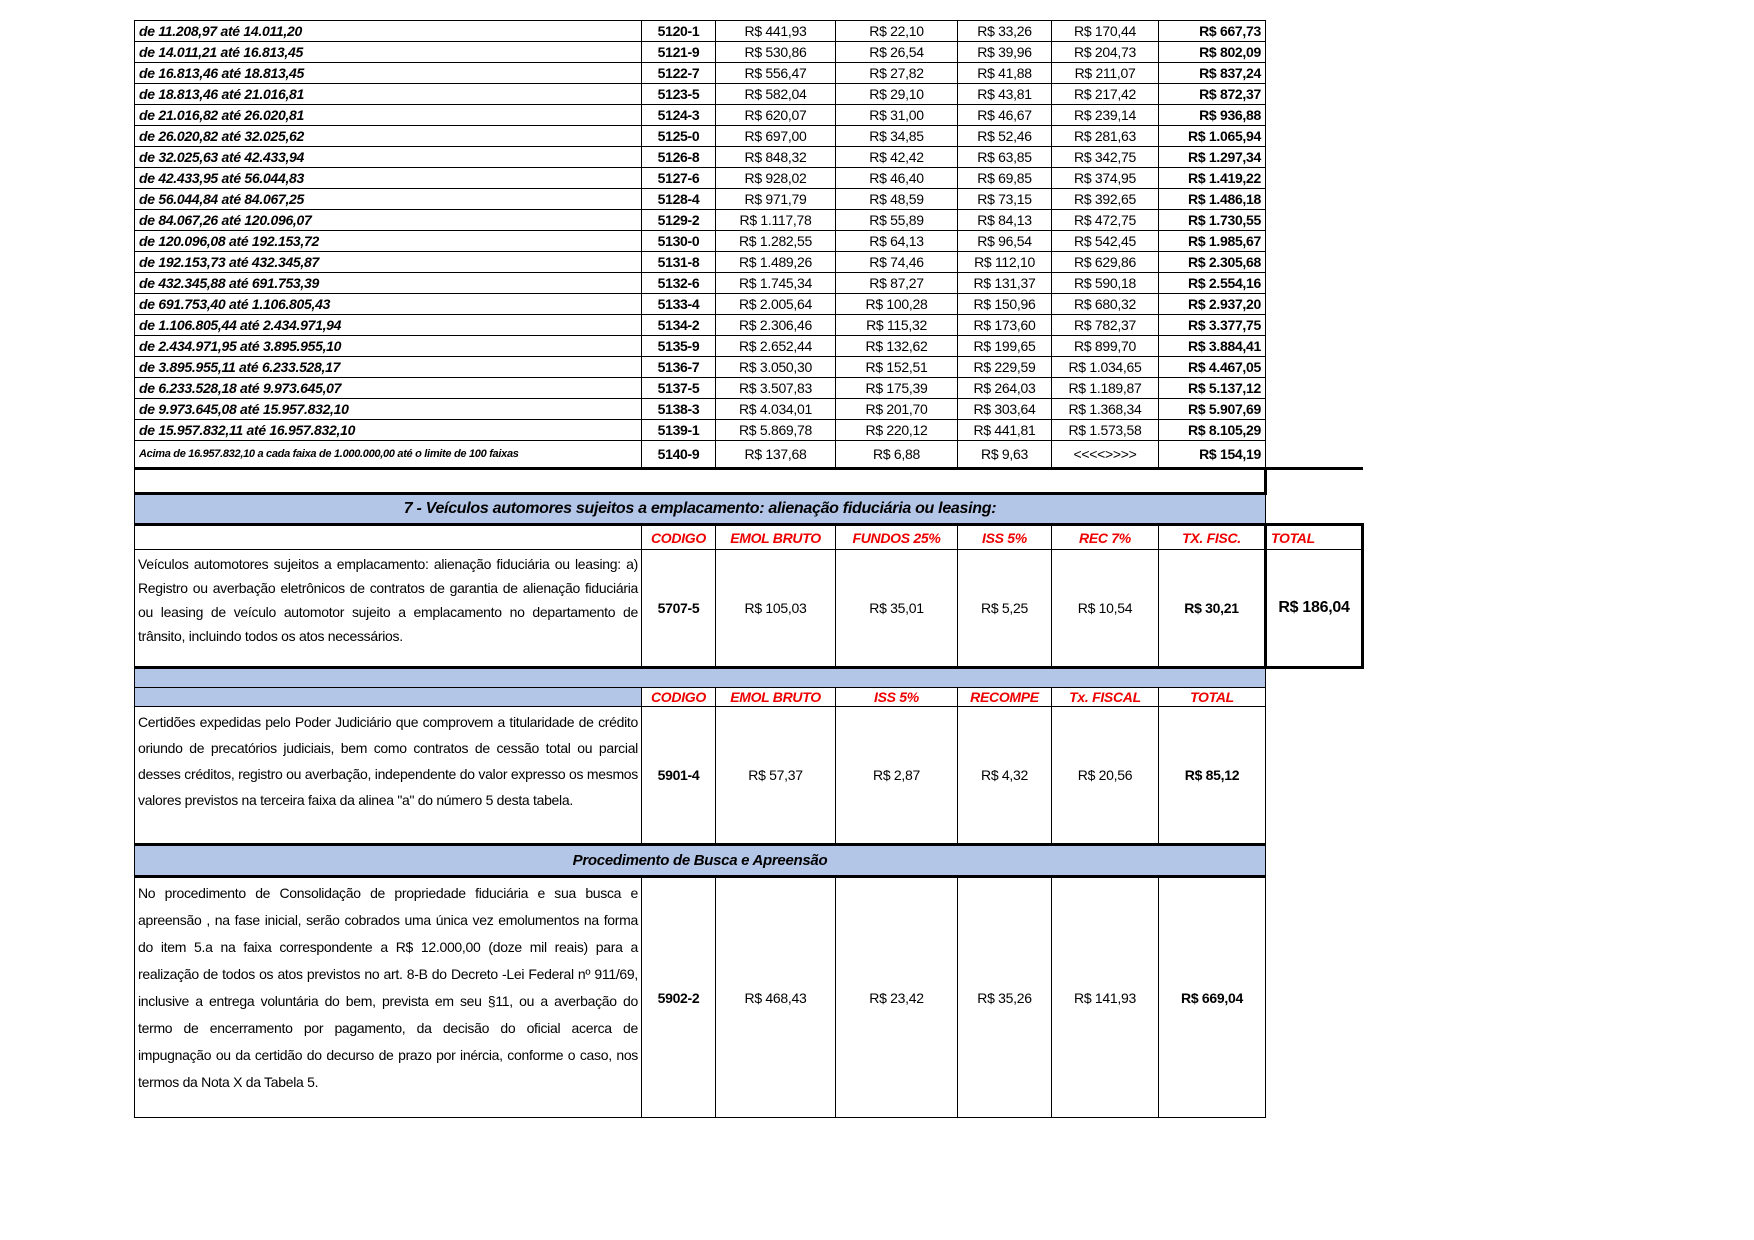 The height and width of the screenshot is (1240, 1754). What do you see at coordinates (678, 609) in the screenshot?
I see `value-cell: 5707-5` at bounding box center [678, 609].